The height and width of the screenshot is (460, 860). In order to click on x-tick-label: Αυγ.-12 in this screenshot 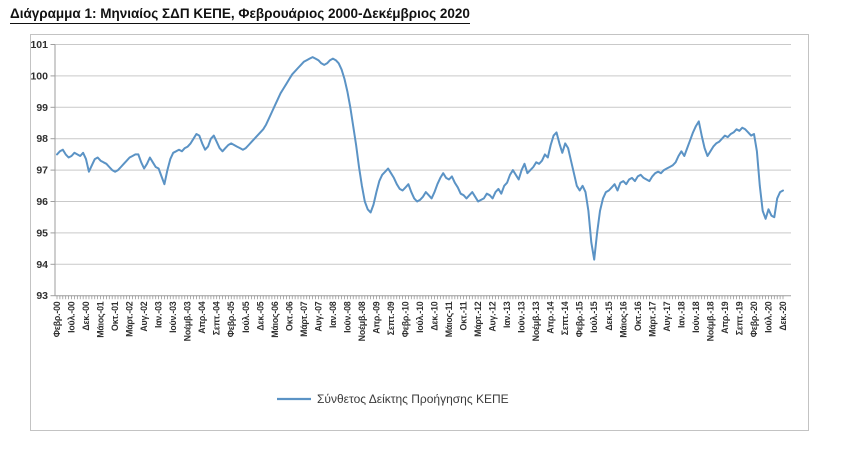, I will do `click(493, 316)`.